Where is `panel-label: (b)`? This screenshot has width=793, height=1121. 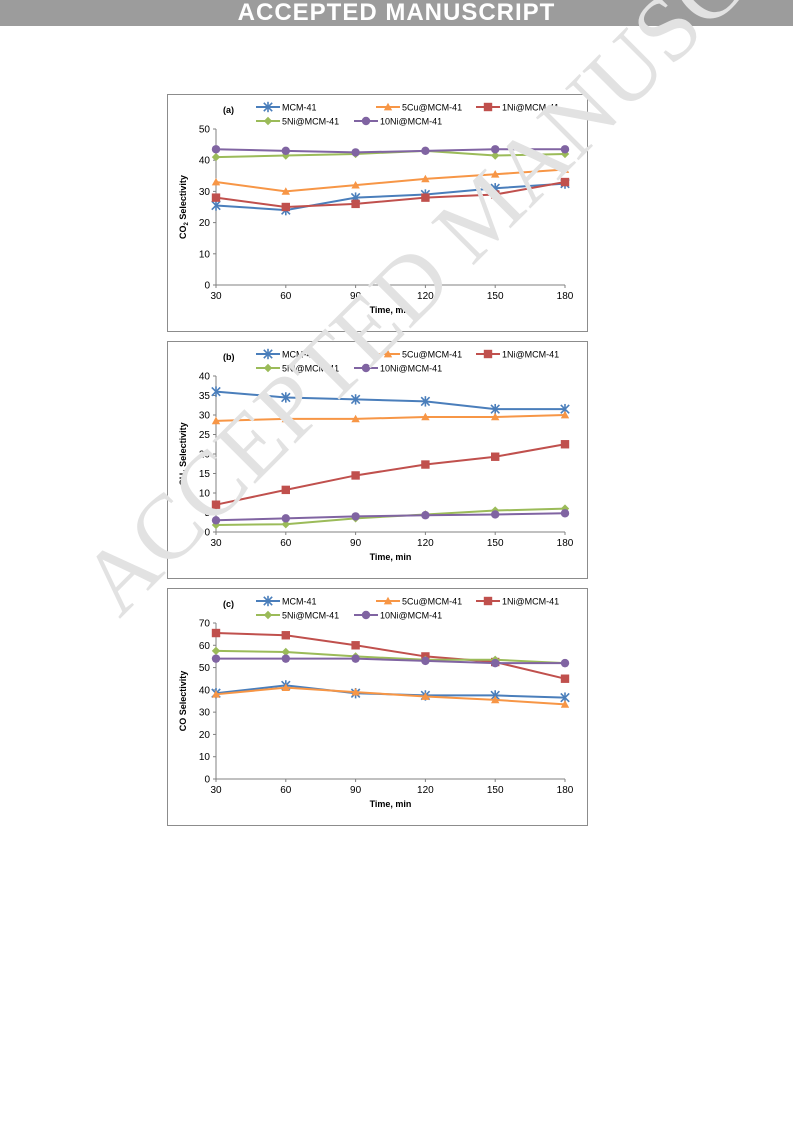
panel-label: (b) is located at coordinates (229, 357).